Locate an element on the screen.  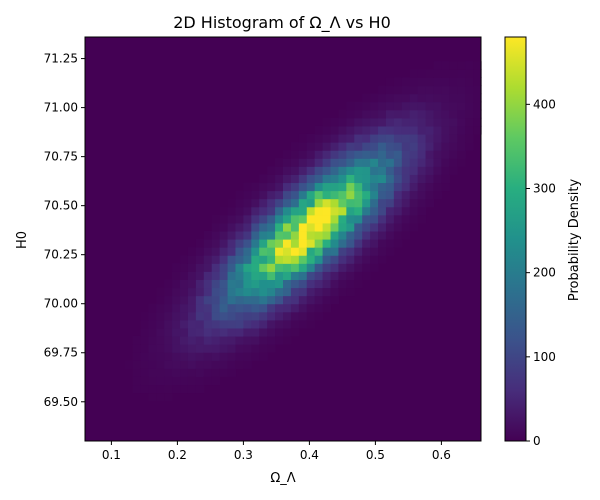
x-axis-ticks: 0.1 0.2 0.3 0.4 0.5 0.6 is located at coordinates (276, 451).